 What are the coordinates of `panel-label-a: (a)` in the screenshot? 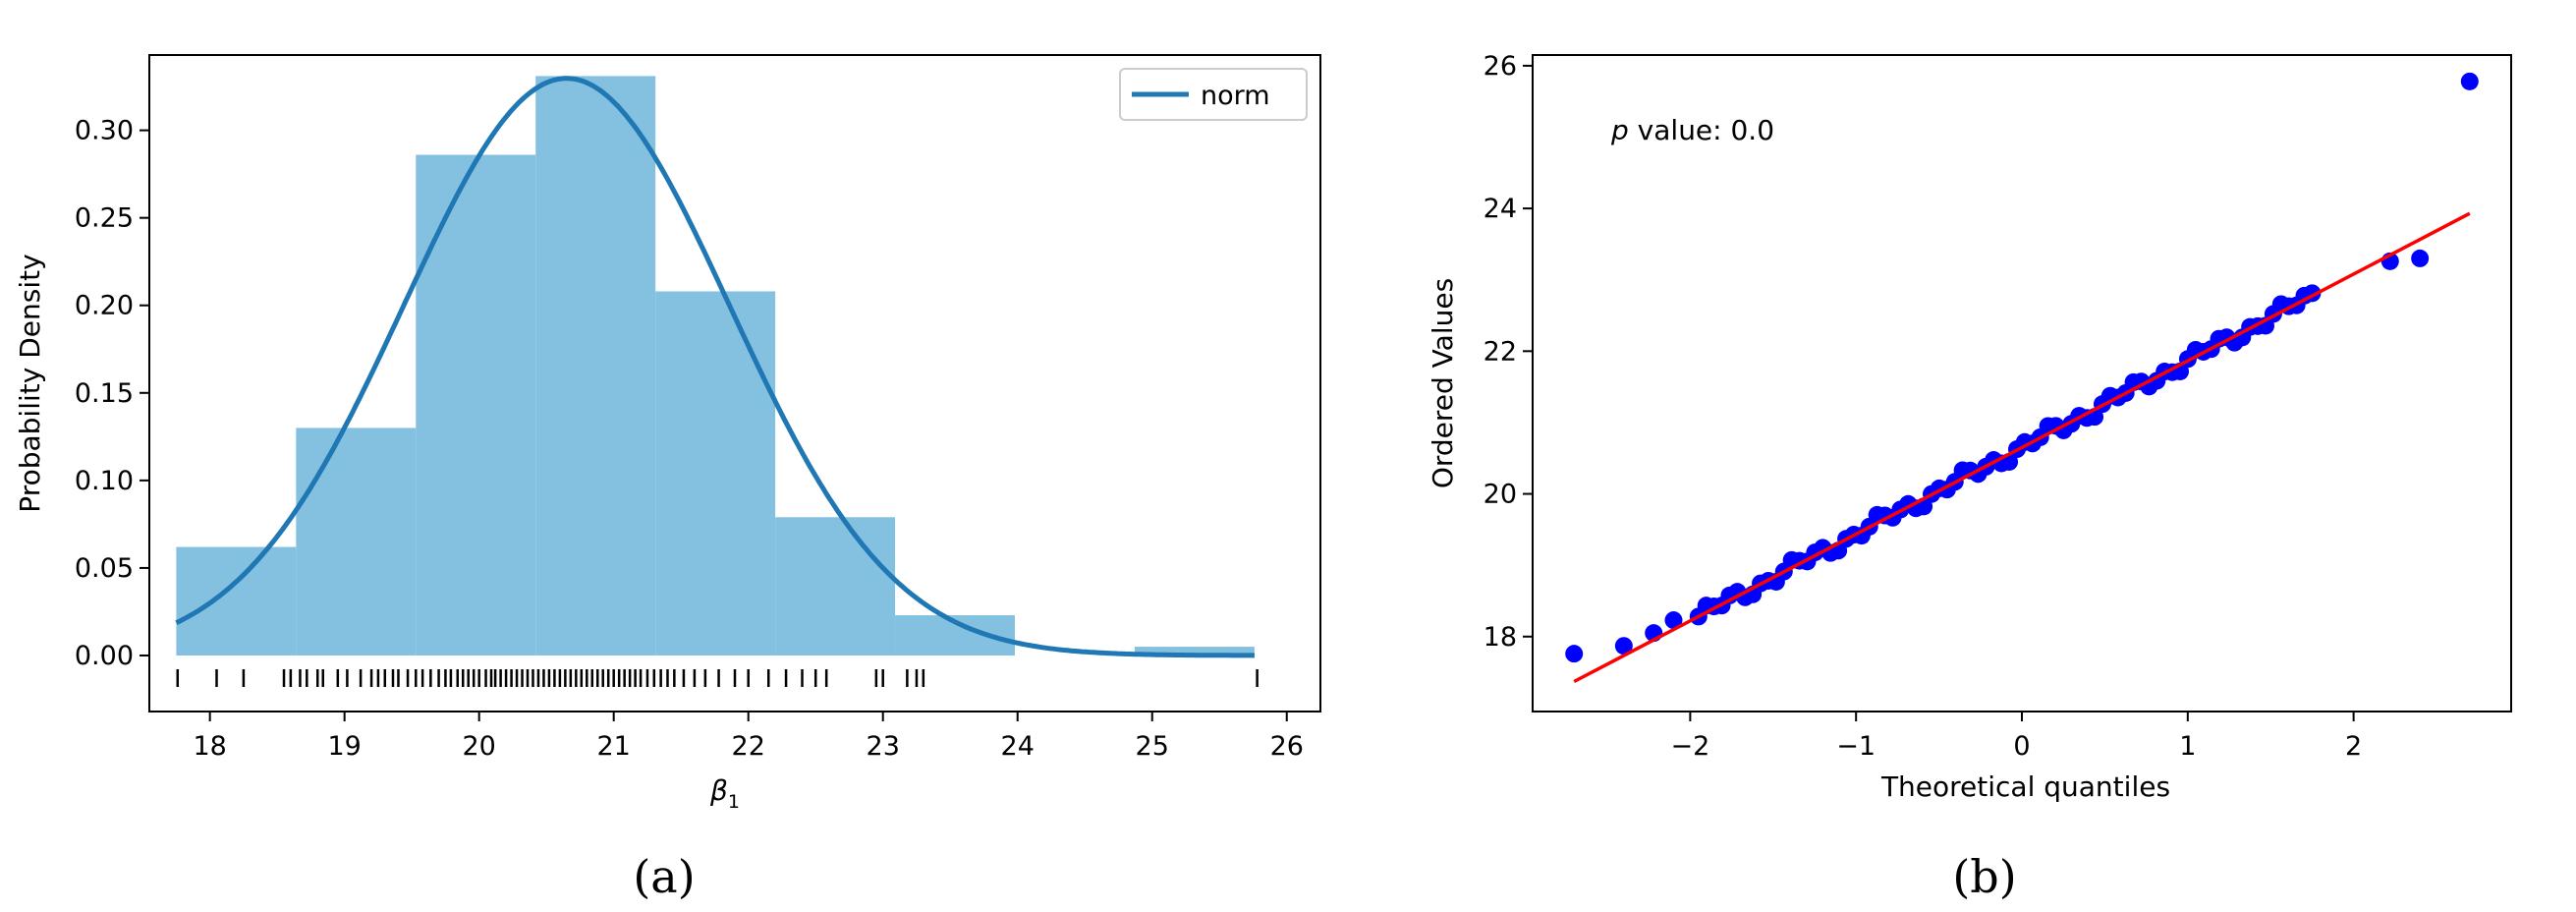 It's located at (664, 876).